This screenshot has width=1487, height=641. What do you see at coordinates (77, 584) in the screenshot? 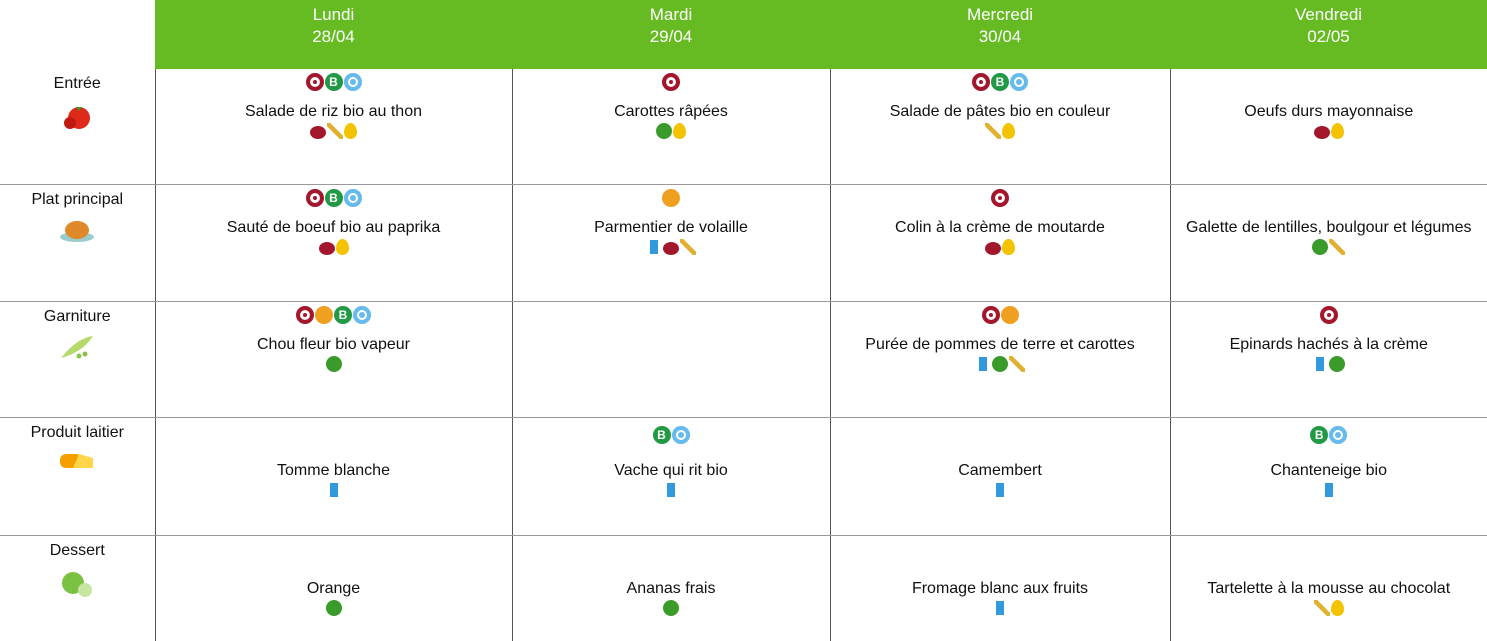
I see `apple-icon` at bounding box center [77, 584].